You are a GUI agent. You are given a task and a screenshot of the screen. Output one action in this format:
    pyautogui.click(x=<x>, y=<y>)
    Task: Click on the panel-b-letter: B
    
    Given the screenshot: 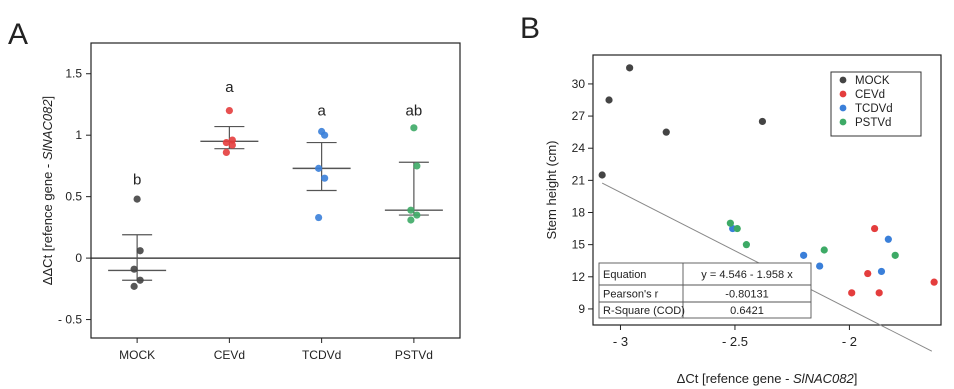 What is the action you would take?
    pyautogui.click(x=530, y=28)
    